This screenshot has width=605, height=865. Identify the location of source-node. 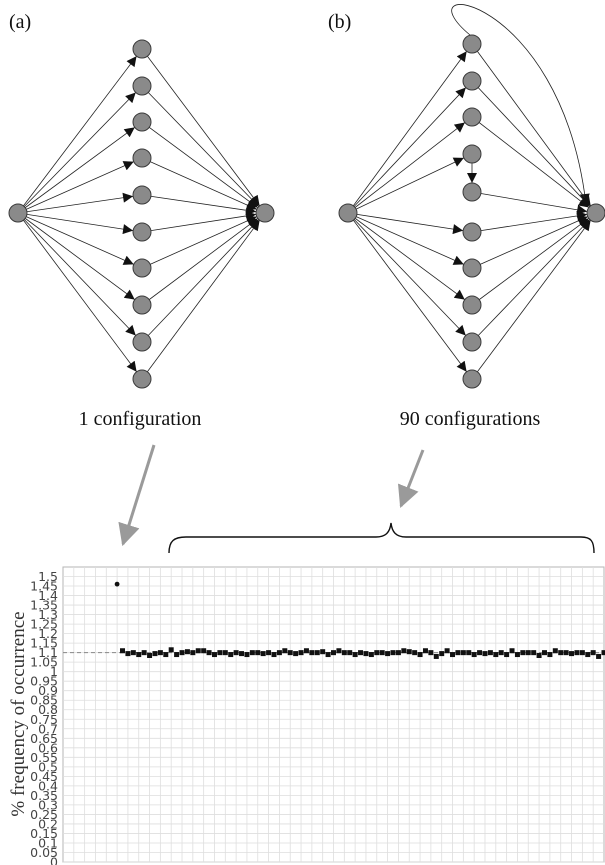
(18, 213).